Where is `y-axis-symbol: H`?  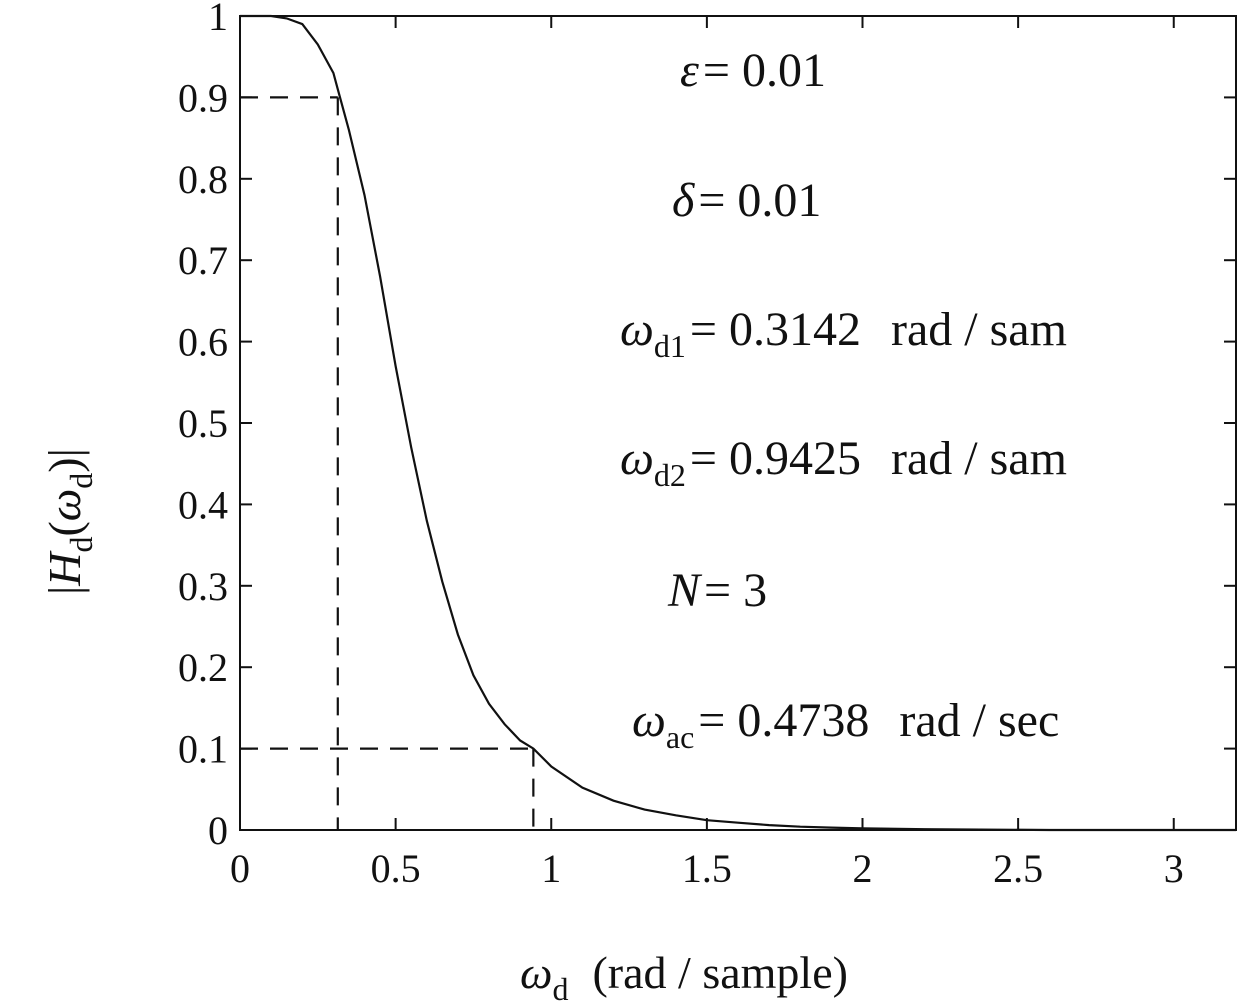 y-axis-symbol: H is located at coordinates (64, 568).